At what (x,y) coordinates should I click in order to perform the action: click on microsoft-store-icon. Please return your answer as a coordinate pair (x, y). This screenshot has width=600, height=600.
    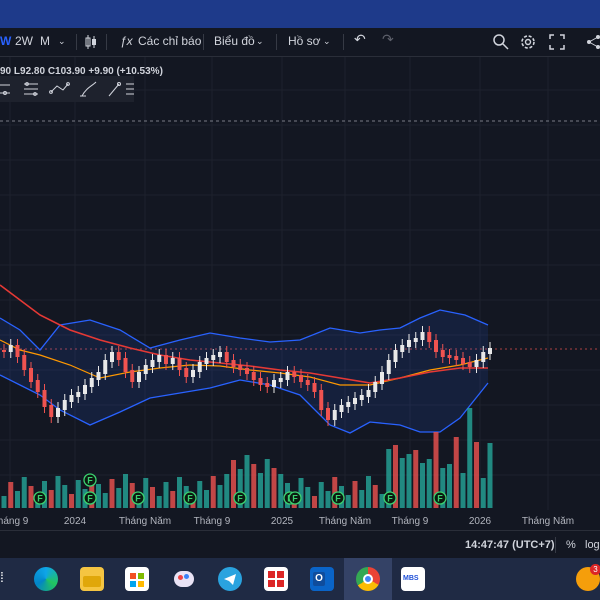
    Looking at the image, I should click on (137, 579).